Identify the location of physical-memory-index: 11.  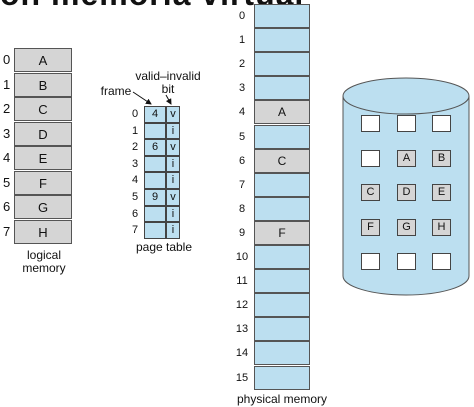
(242, 281).